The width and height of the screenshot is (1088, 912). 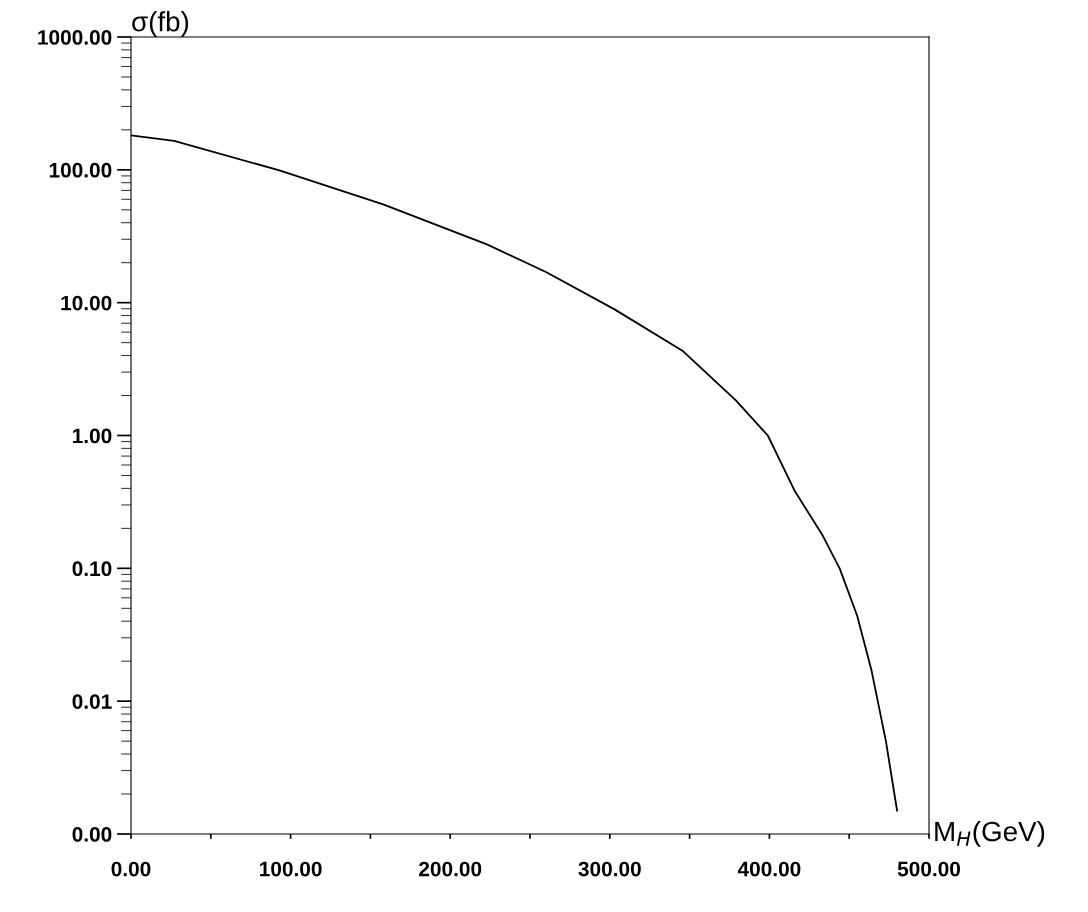 I want to click on y-tick-label: 10.00, so click(x=86, y=303).